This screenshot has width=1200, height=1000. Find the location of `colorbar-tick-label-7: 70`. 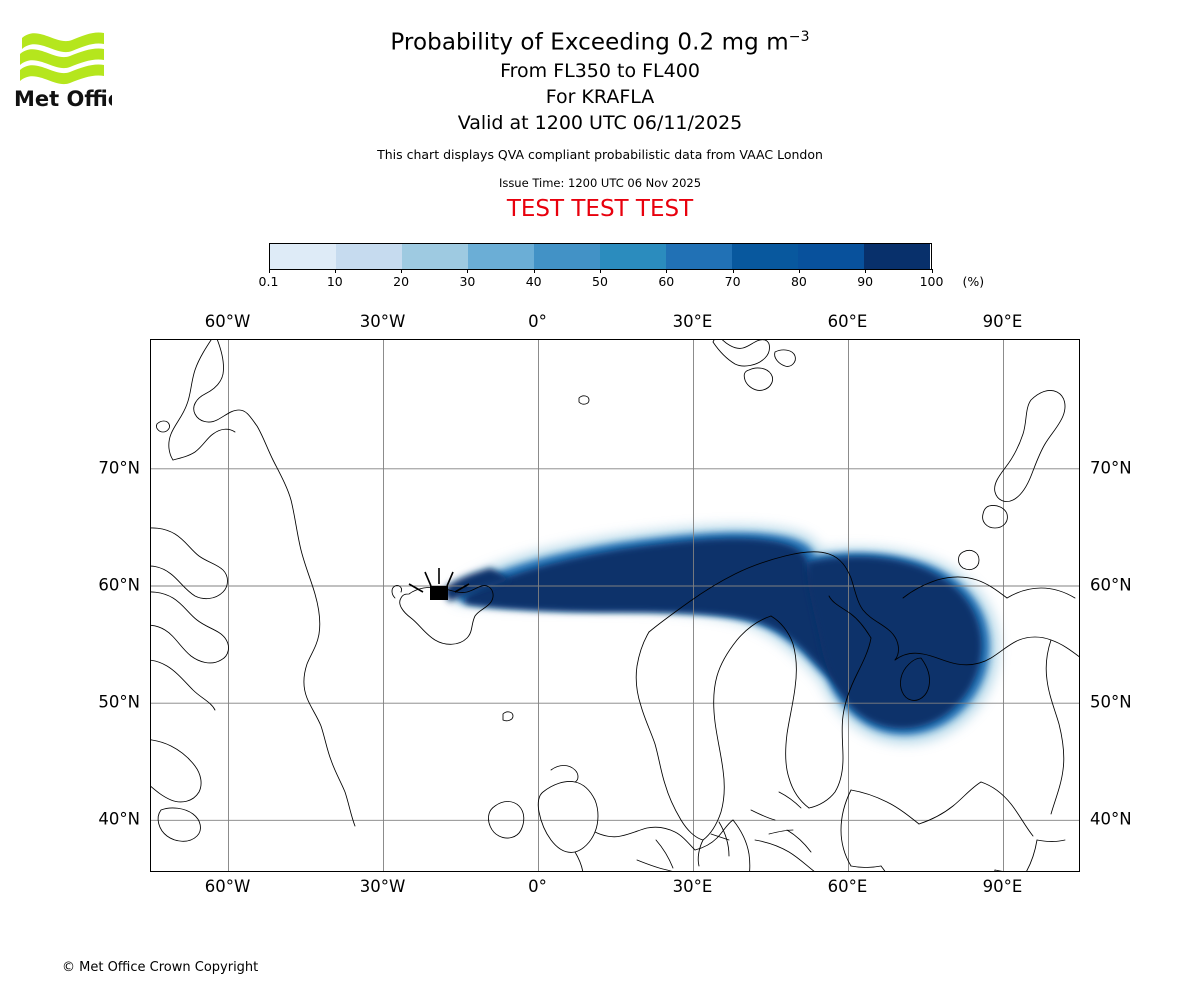

colorbar-tick-label-7: 70 is located at coordinates (732, 281).